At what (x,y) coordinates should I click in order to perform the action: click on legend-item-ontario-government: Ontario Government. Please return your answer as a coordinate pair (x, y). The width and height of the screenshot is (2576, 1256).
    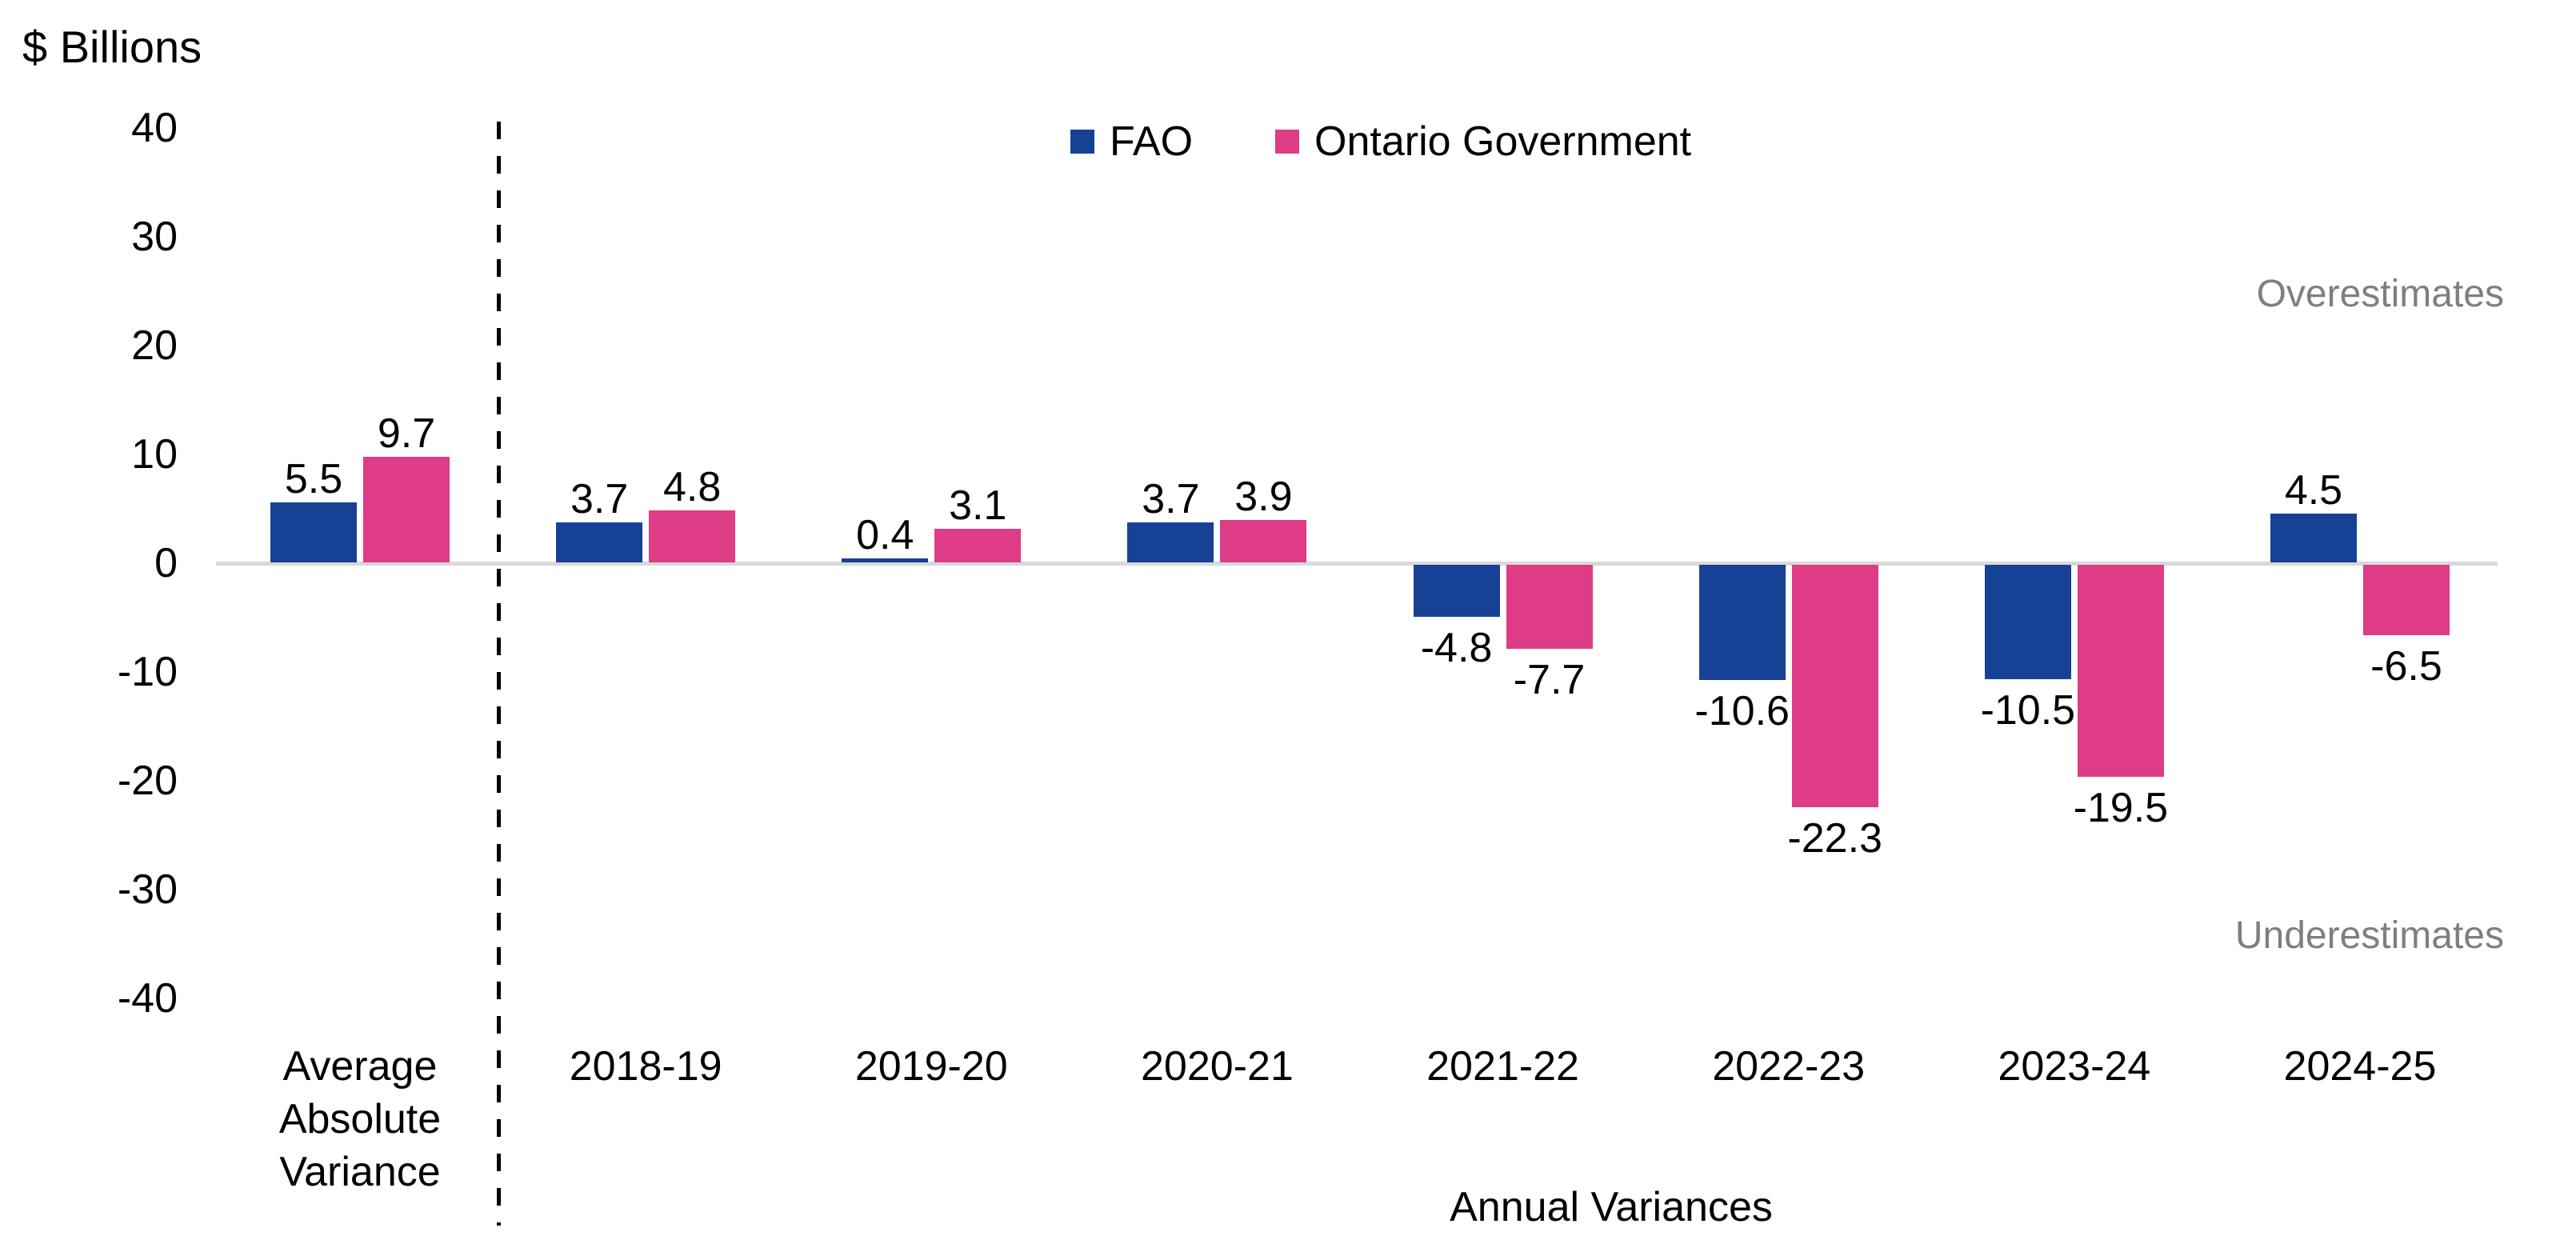
    Looking at the image, I should click on (1483, 141).